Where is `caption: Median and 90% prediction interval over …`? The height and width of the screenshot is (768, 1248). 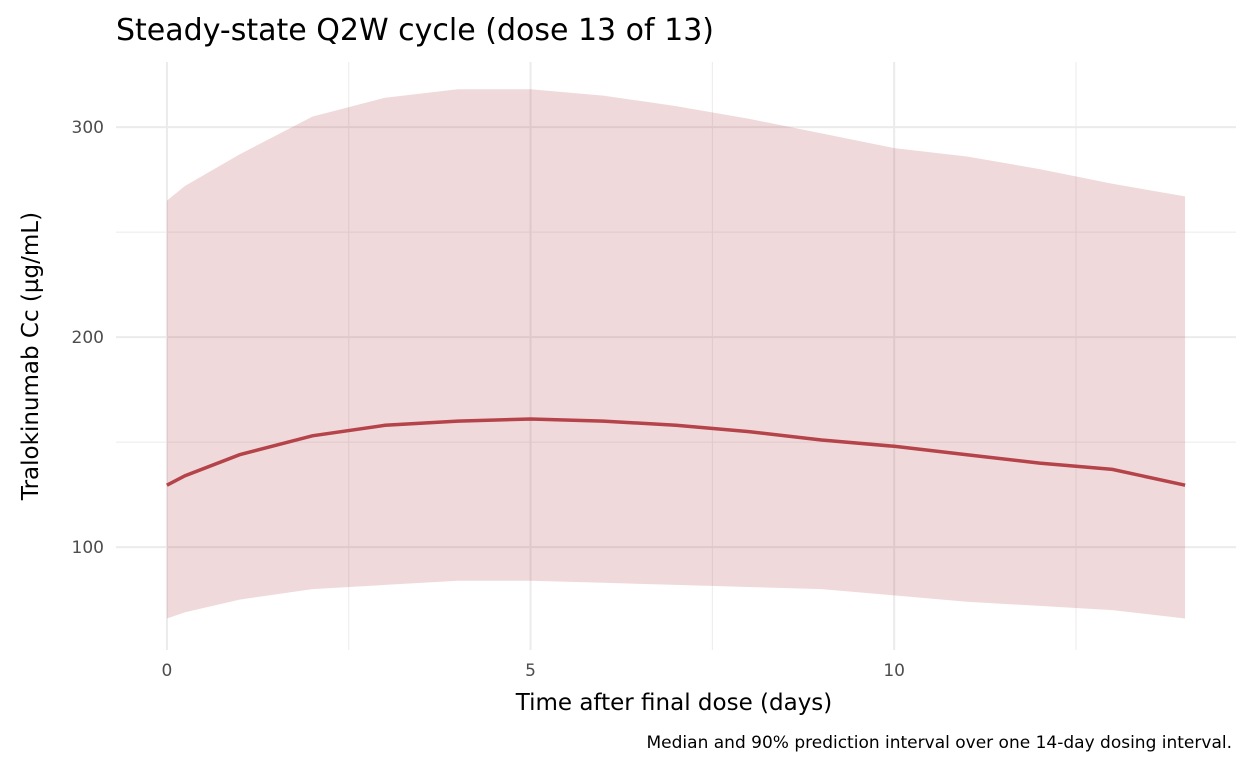
caption: Median and 90% prediction interval over … is located at coordinates (939, 743).